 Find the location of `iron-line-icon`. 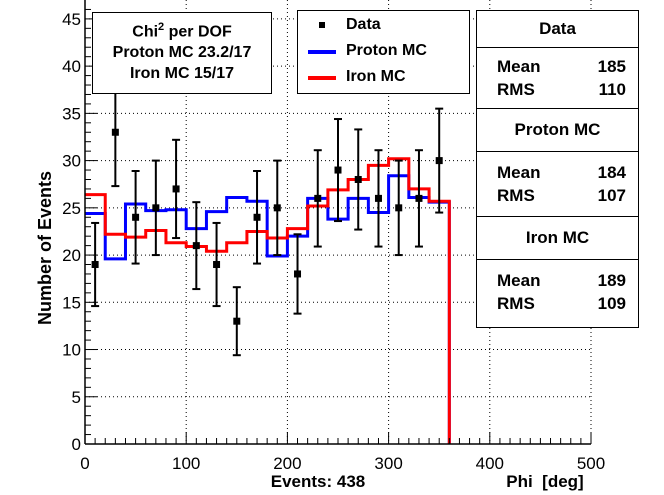

iron-line-icon is located at coordinates (322, 78).